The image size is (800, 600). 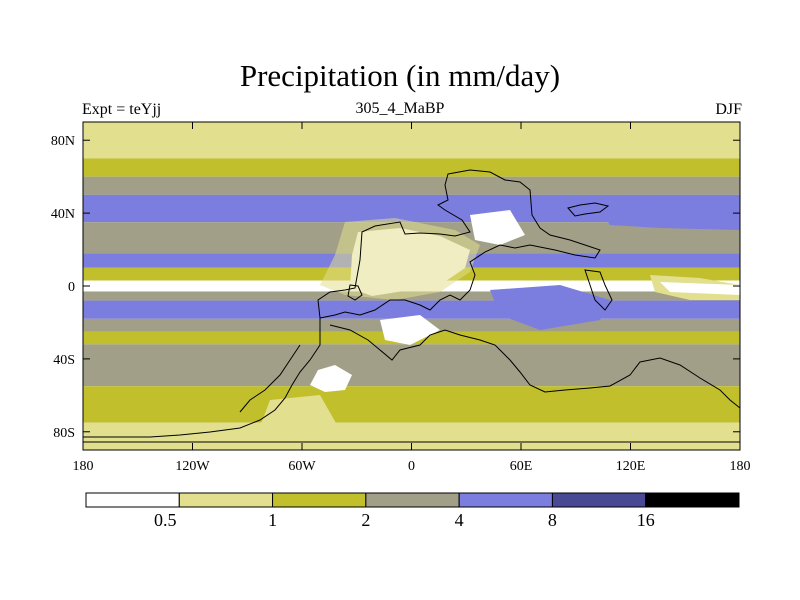 I want to click on y-tick-label: 0, so click(x=71, y=287).